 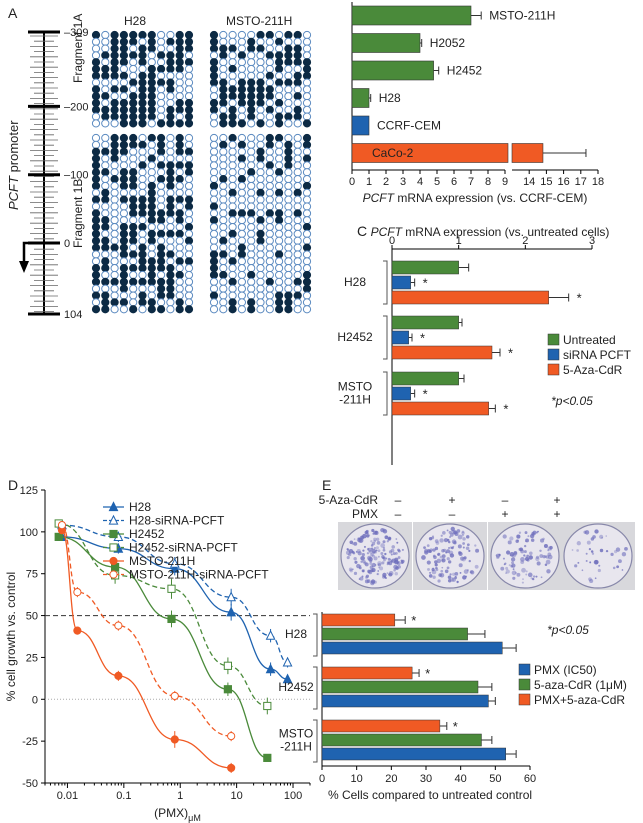 What do you see at coordinates (76, 33) in the screenshot?
I see `promoter-tick-label: –309` at bounding box center [76, 33].